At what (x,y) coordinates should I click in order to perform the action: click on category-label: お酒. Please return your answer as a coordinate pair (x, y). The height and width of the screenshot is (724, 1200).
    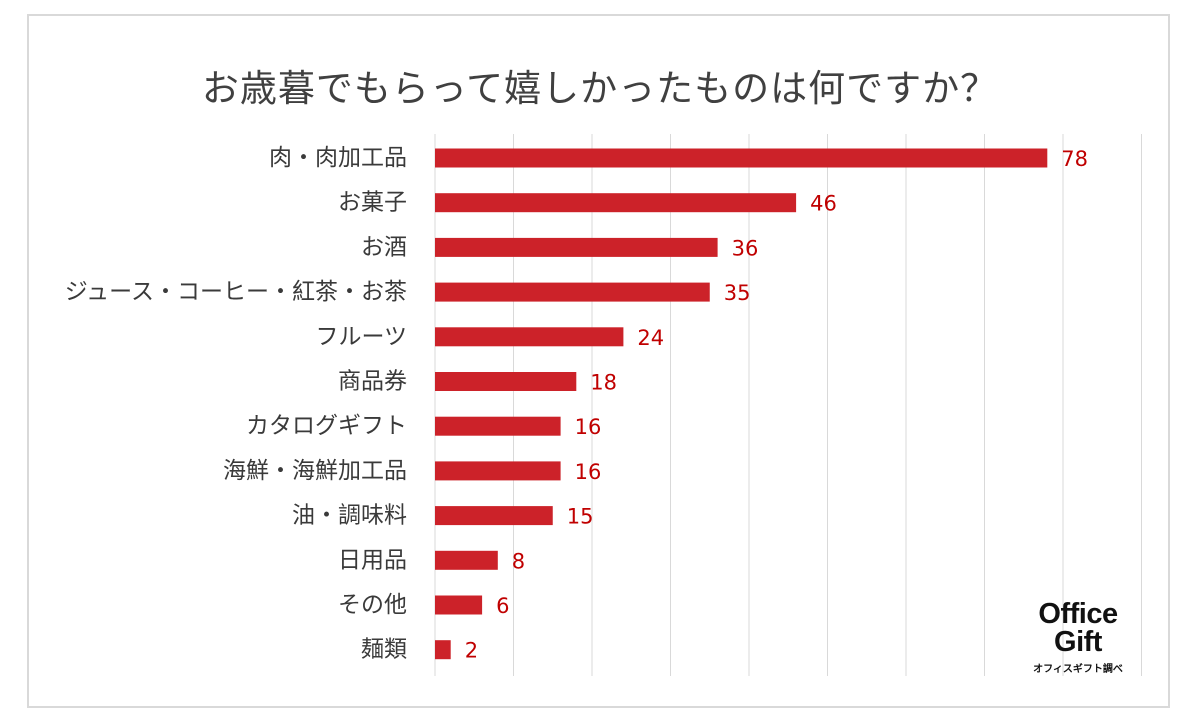
    Looking at the image, I should click on (384, 247).